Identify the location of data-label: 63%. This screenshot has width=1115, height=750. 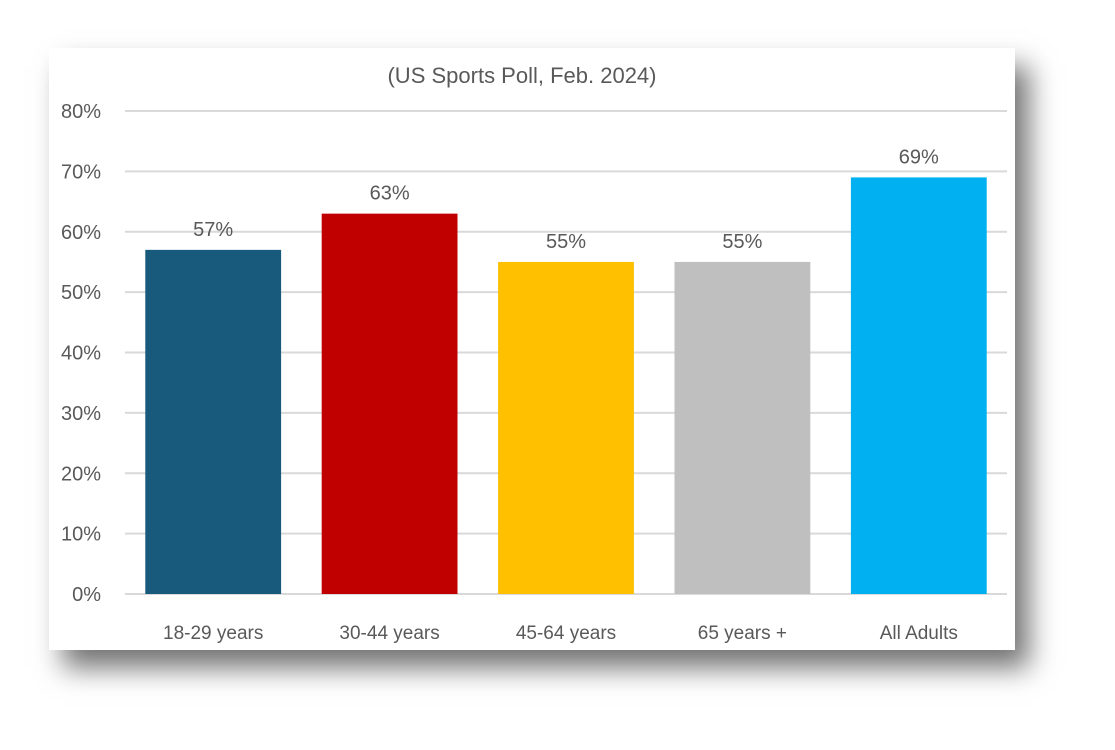
(390, 194).